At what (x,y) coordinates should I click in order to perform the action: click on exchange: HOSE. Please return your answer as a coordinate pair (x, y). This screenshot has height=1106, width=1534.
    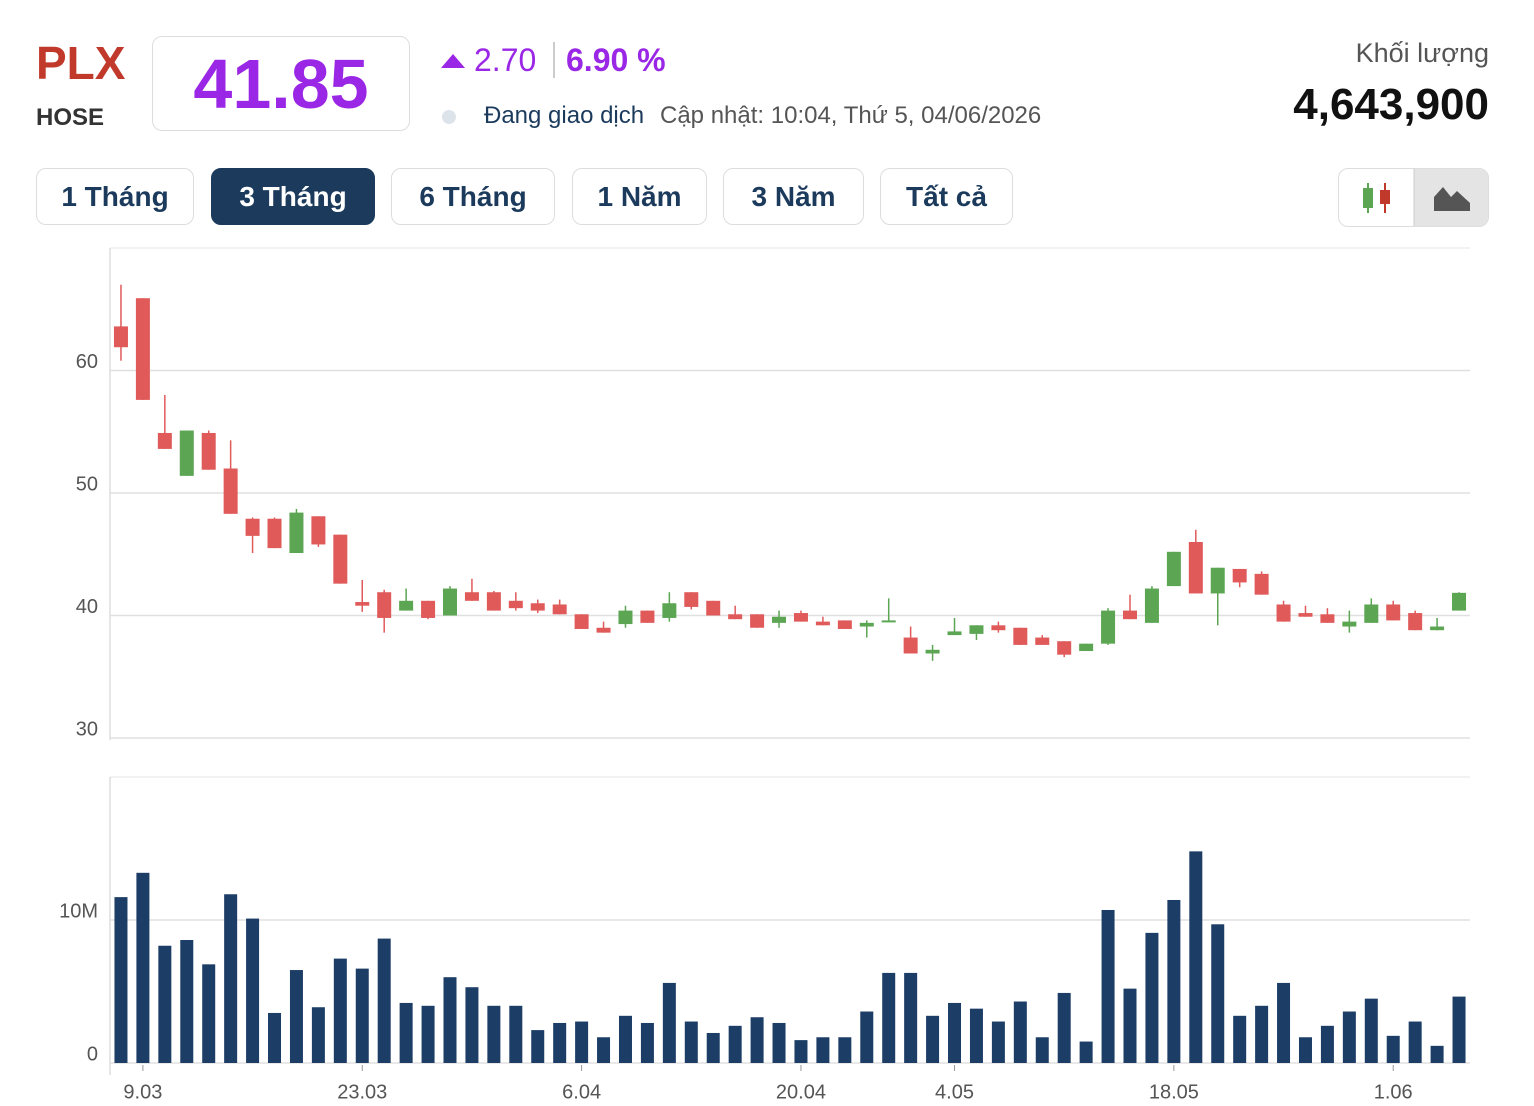
    Looking at the image, I should click on (70, 117).